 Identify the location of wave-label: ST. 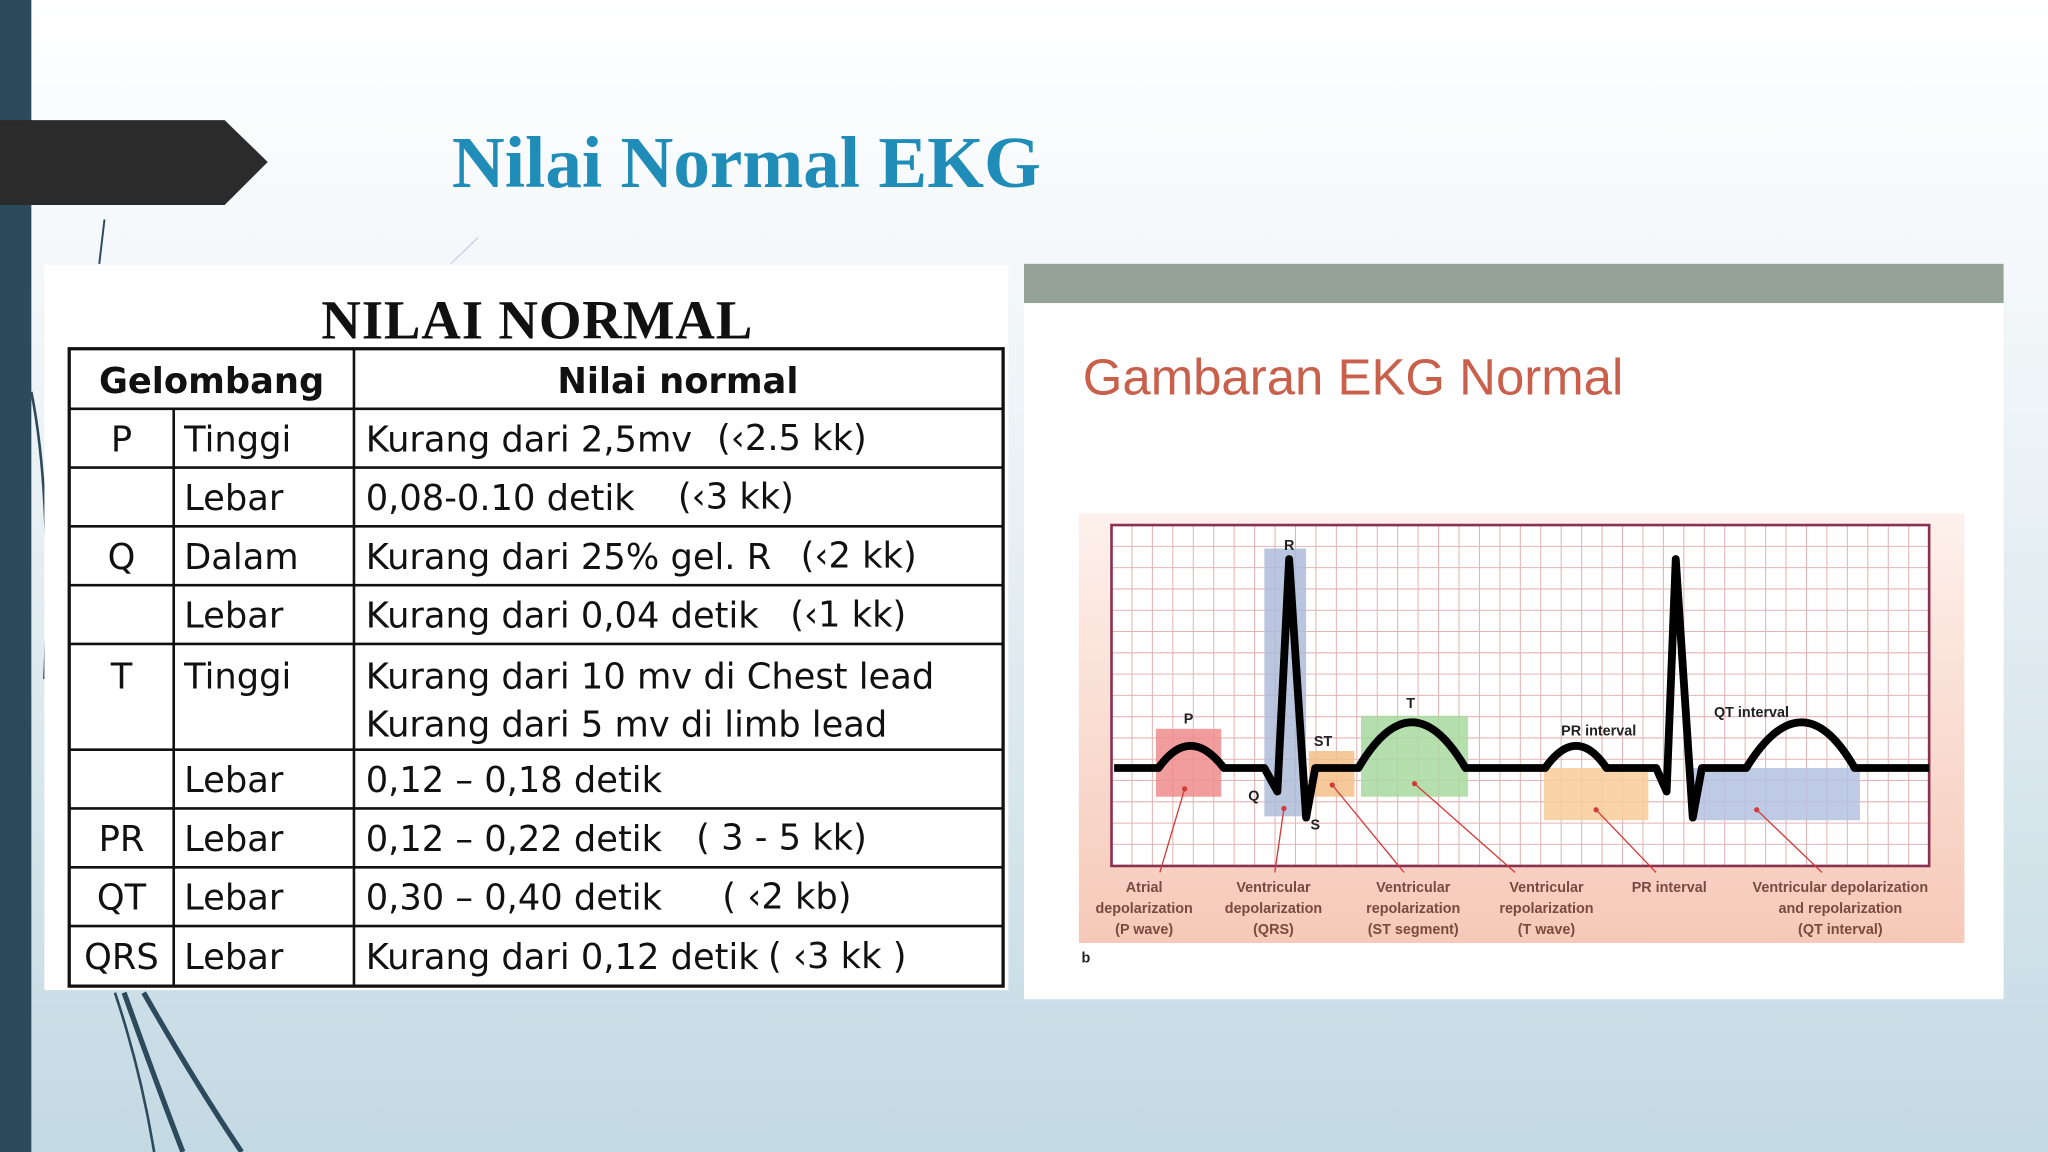
(1323, 742).